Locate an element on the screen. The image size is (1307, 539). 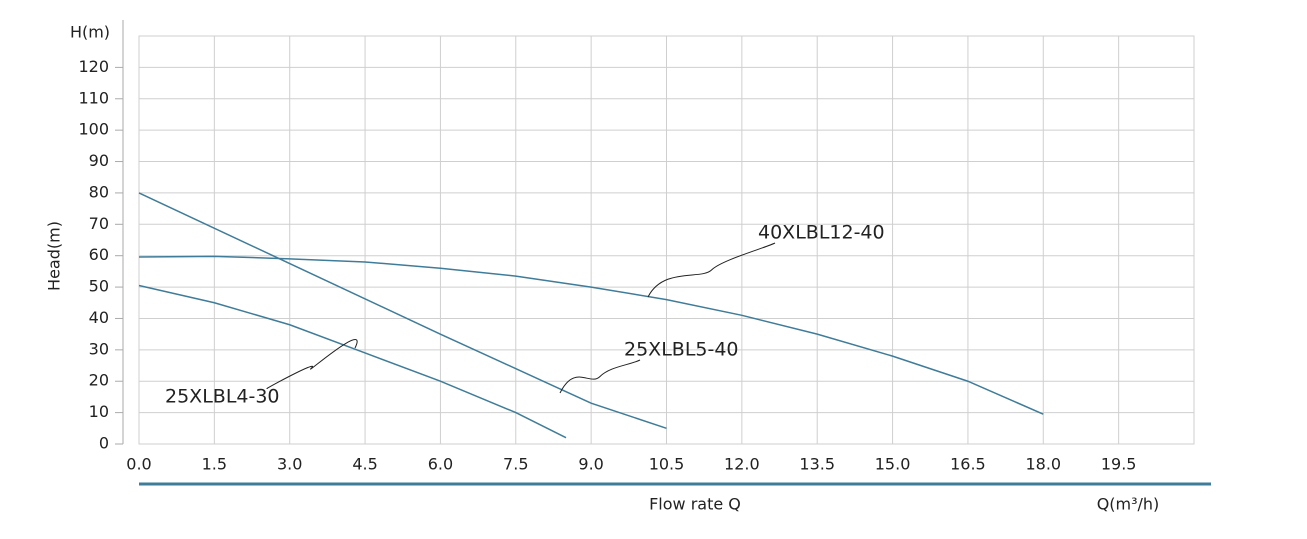
series-annotation: 40XLBL12-40 is located at coordinates (821, 233).